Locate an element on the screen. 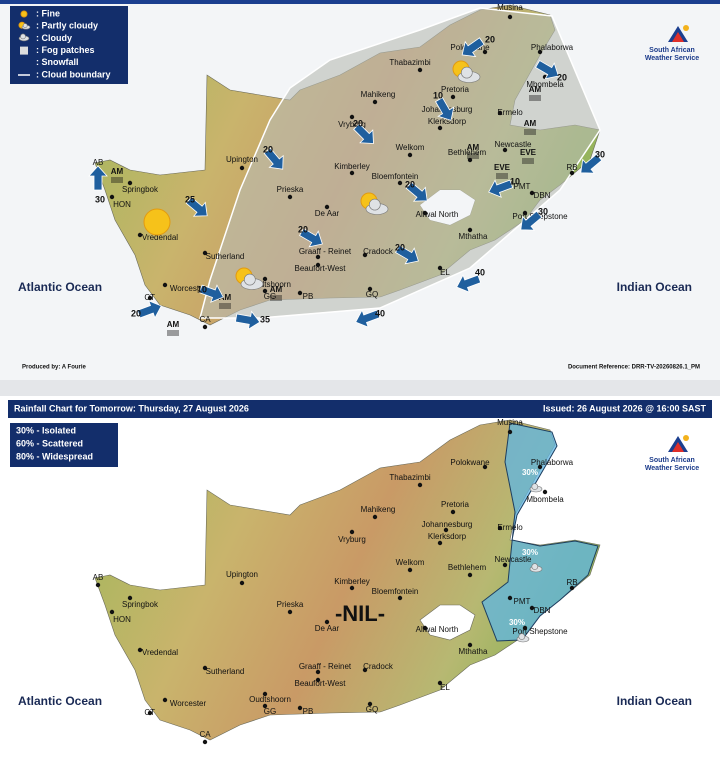 The width and height of the screenshot is (720, 769). place-label: EL is located at coordinates (445, 272).